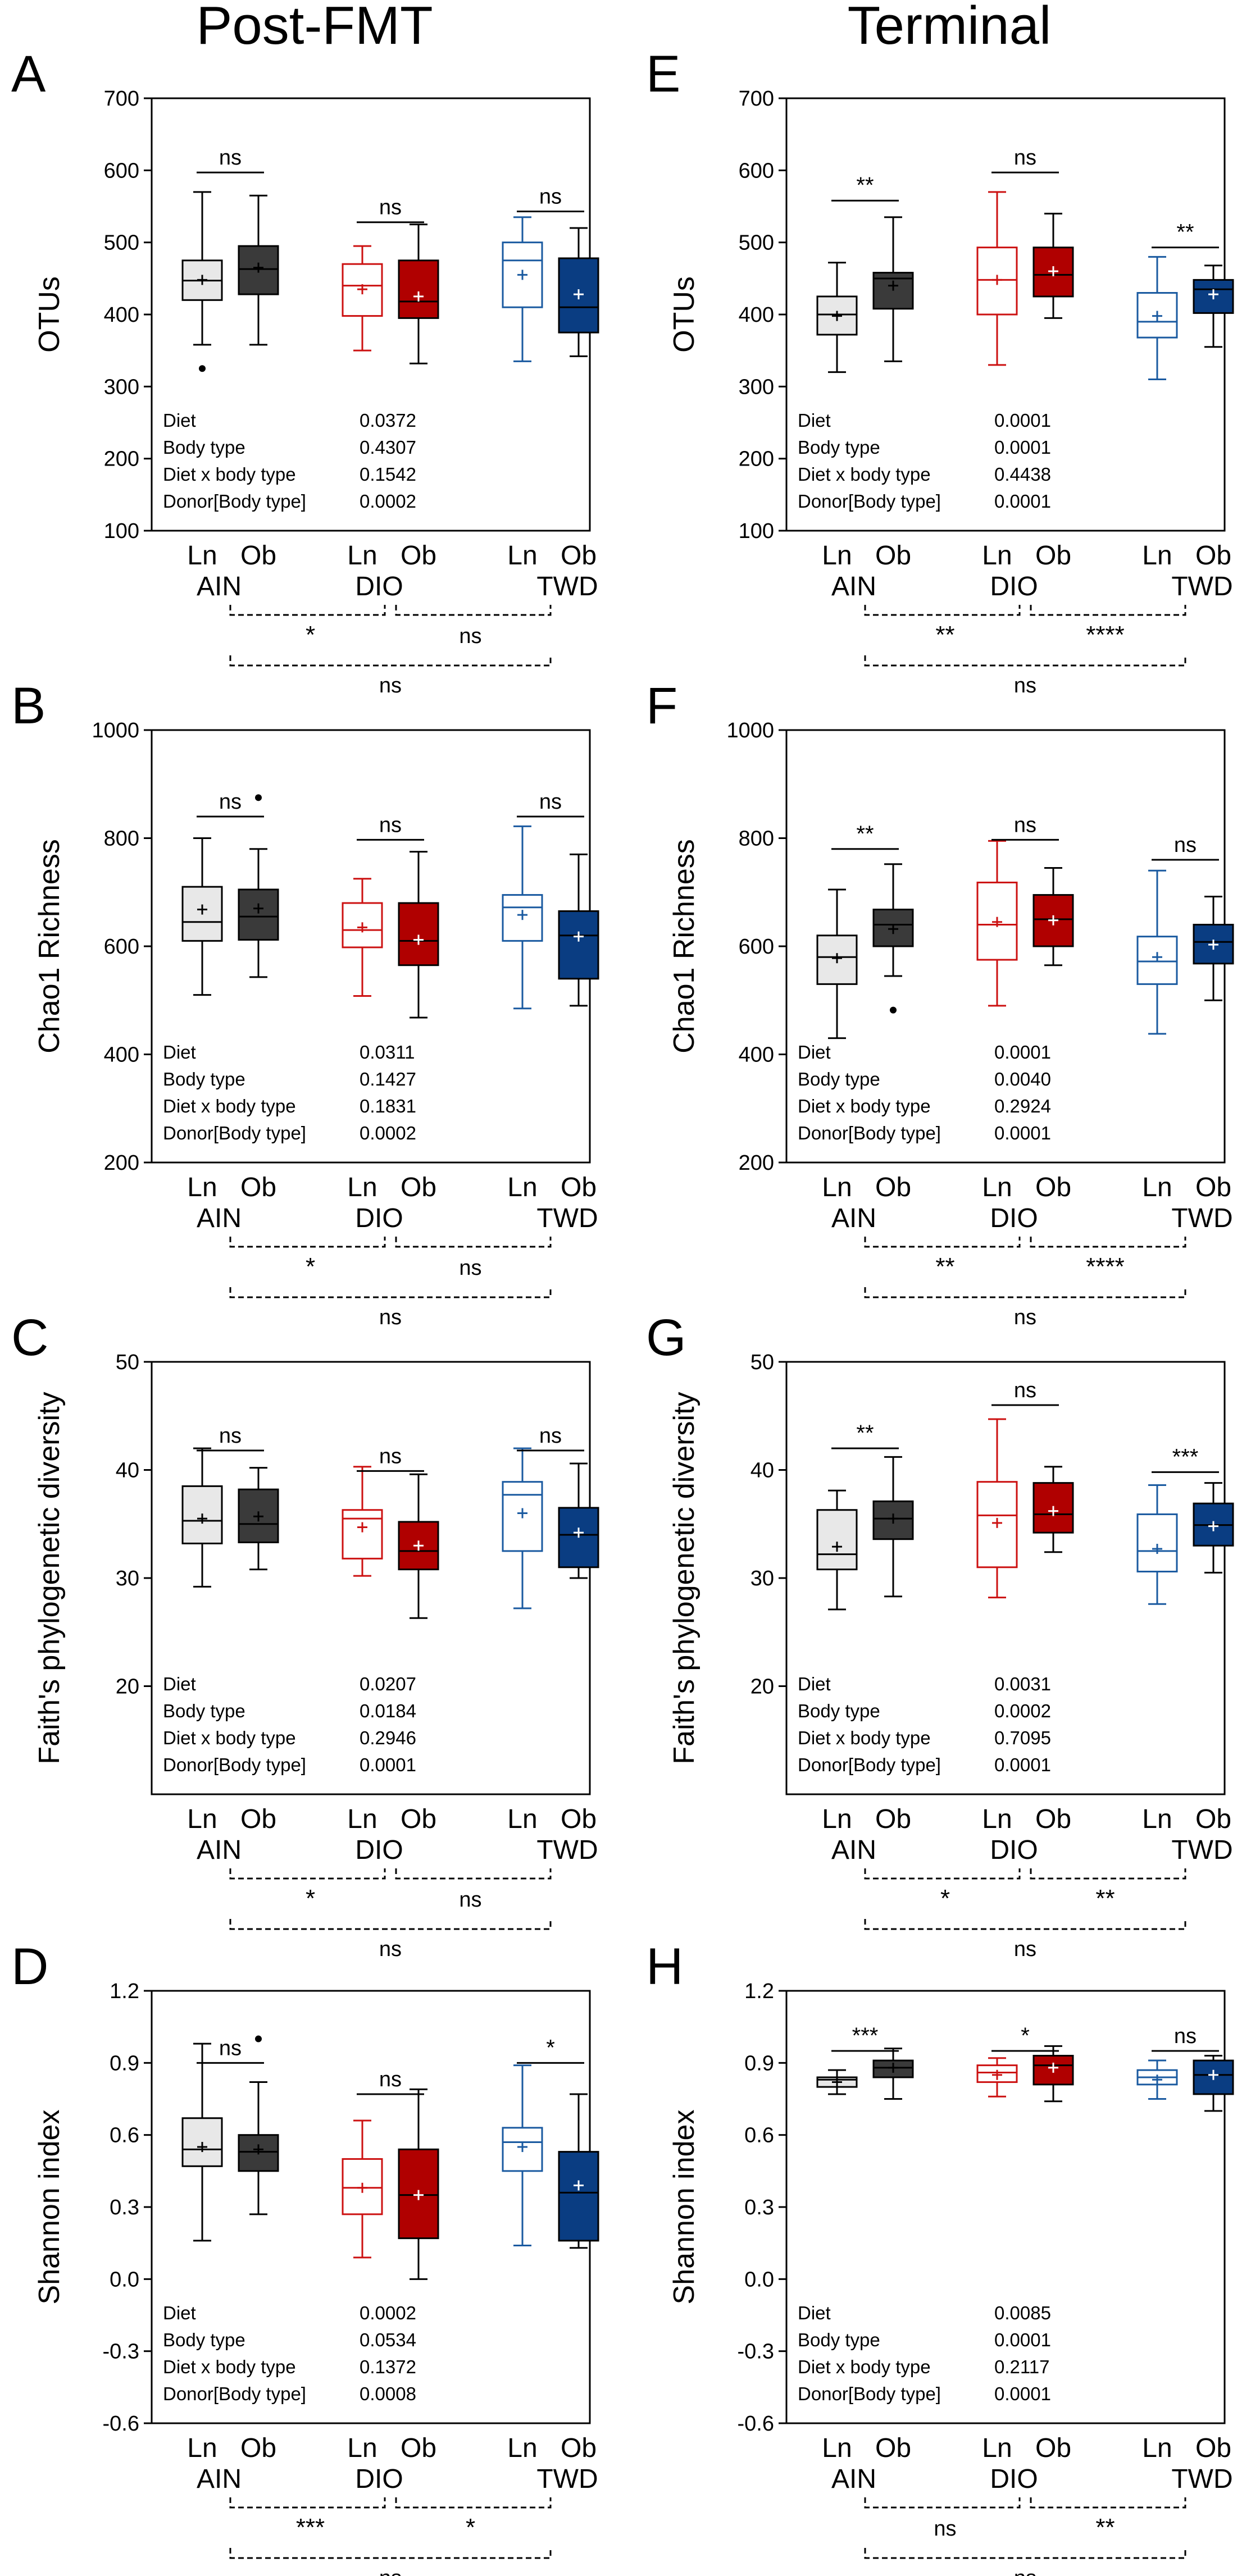 This screenshot has width=1260, height=2576. I want to click on outlier-point, so click(258, 797).